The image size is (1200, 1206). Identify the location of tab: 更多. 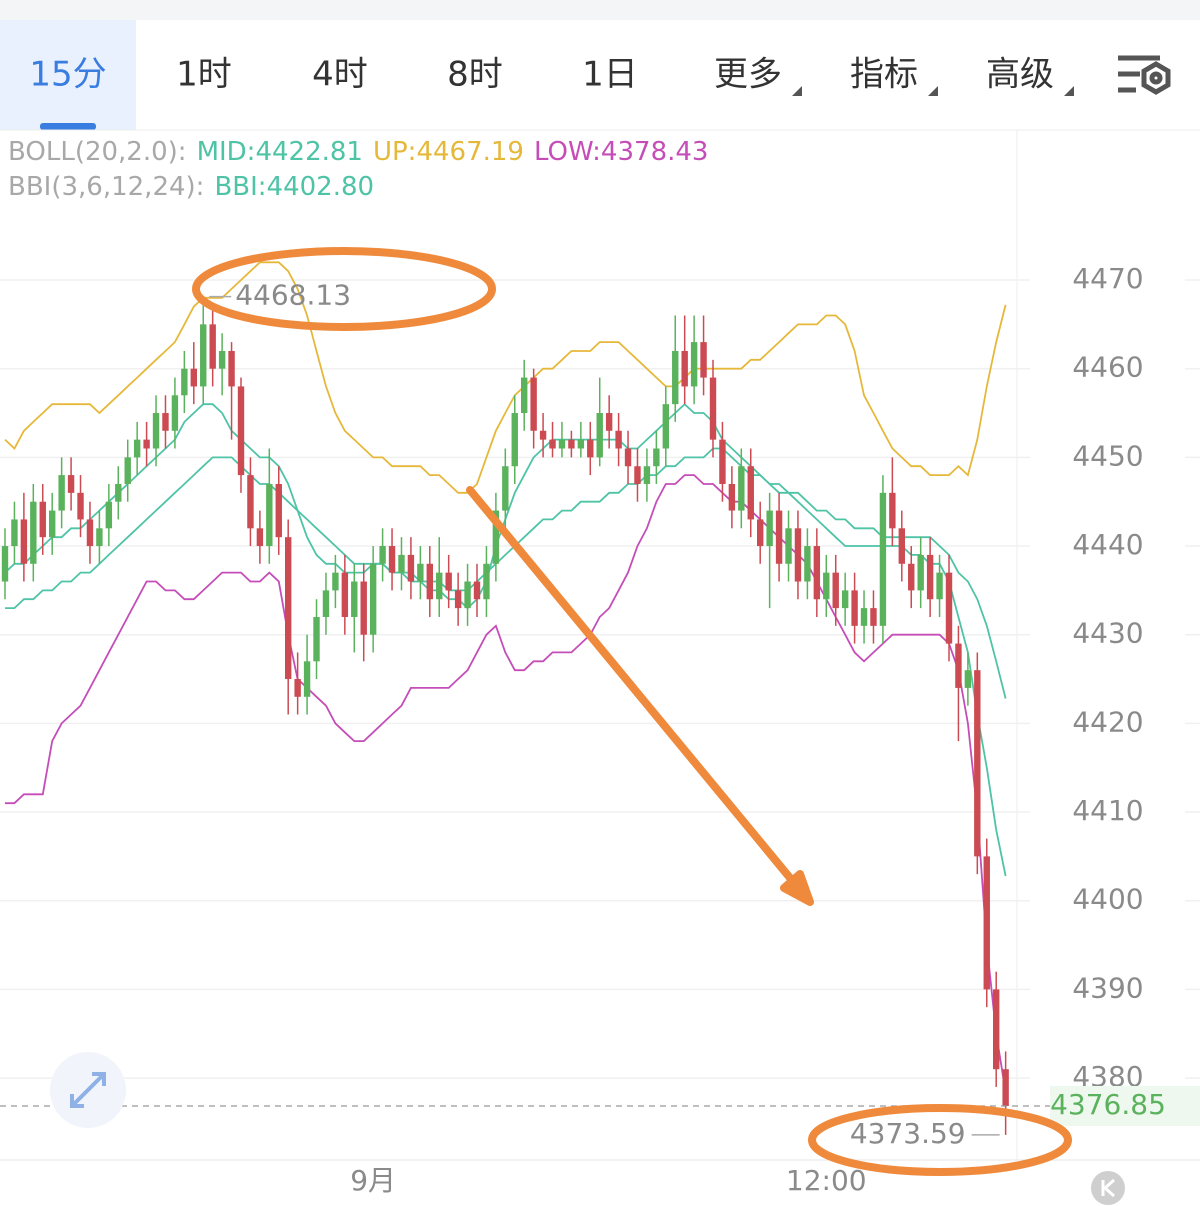
(748, 75).